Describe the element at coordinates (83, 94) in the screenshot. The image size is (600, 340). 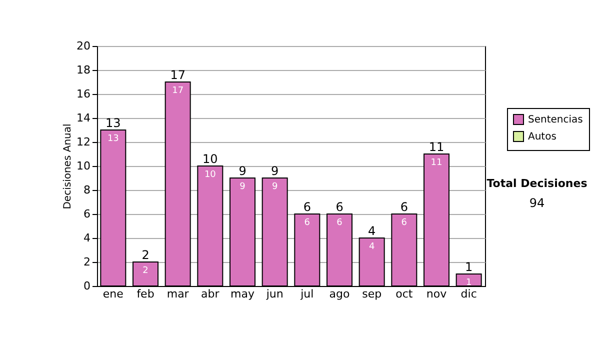
I see `y-tick-label: 16` at that location.